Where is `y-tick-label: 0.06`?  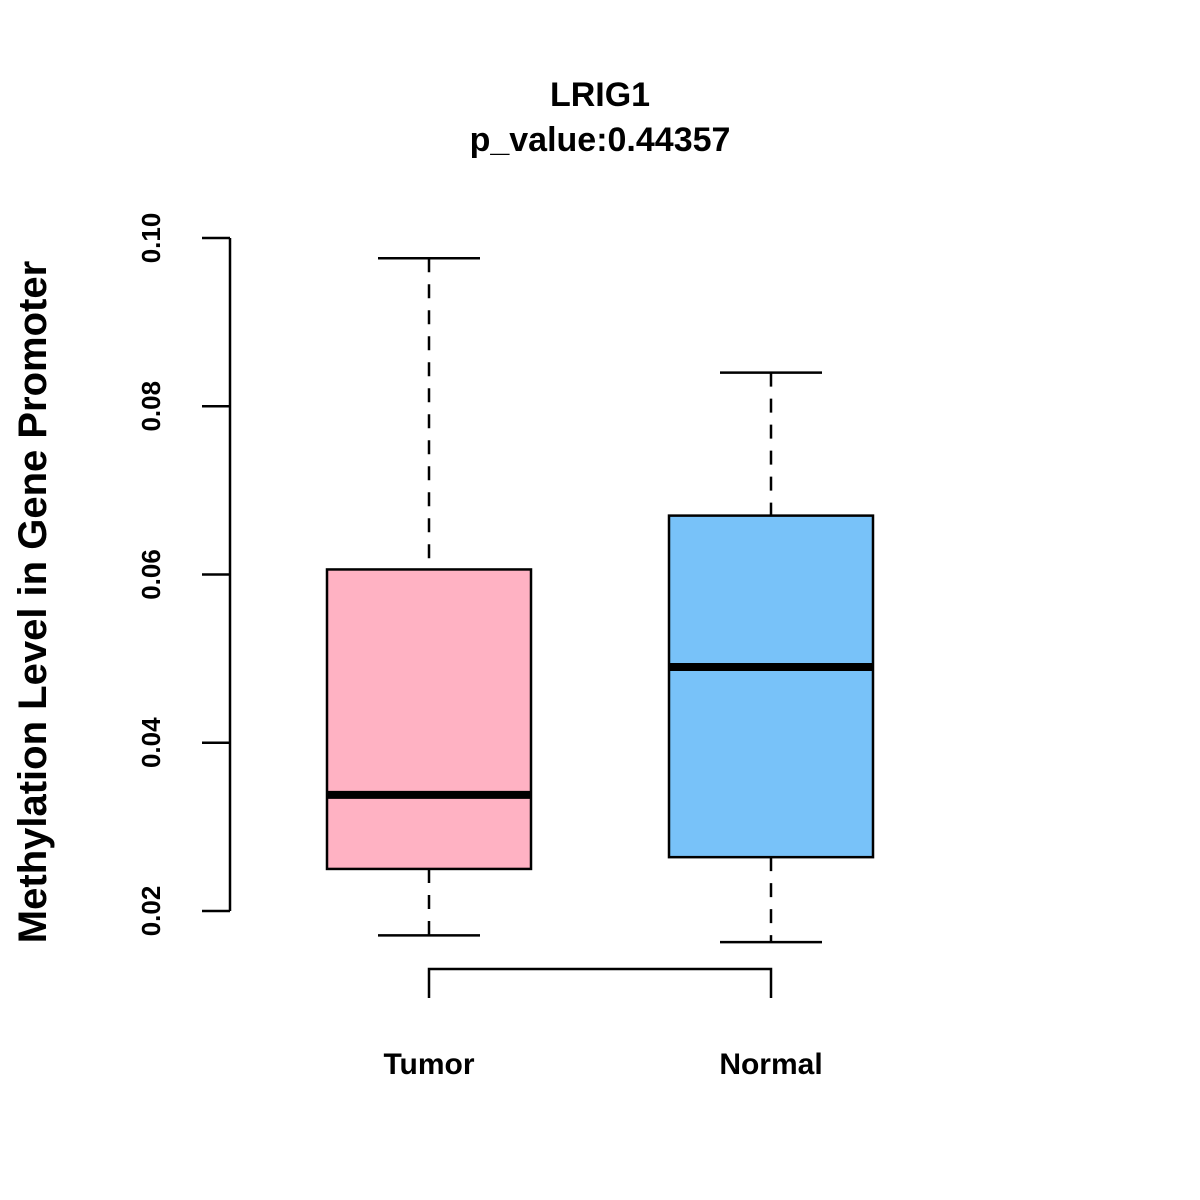
y-tick-label: 0.06 is located at coordinates (151, 574).